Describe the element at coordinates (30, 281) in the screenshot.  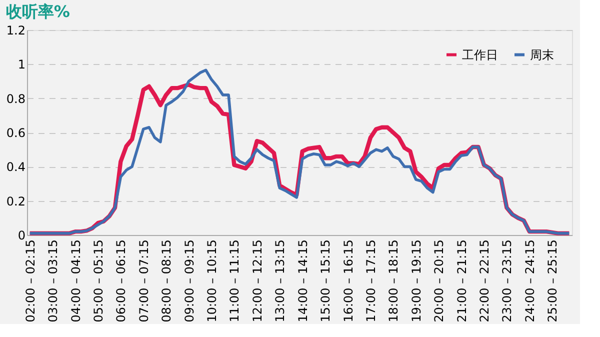
I see `x-tick-label: 02:00 – 02:15` at that location.